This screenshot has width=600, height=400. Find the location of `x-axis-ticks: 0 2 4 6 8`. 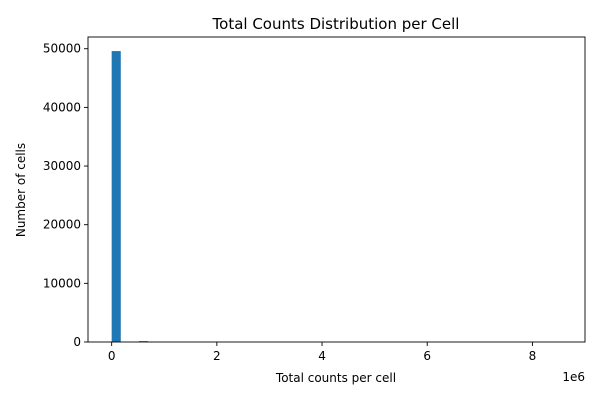

x-axis-ticks: 0 2 4 6 8 is located at coordinates (322, 352).